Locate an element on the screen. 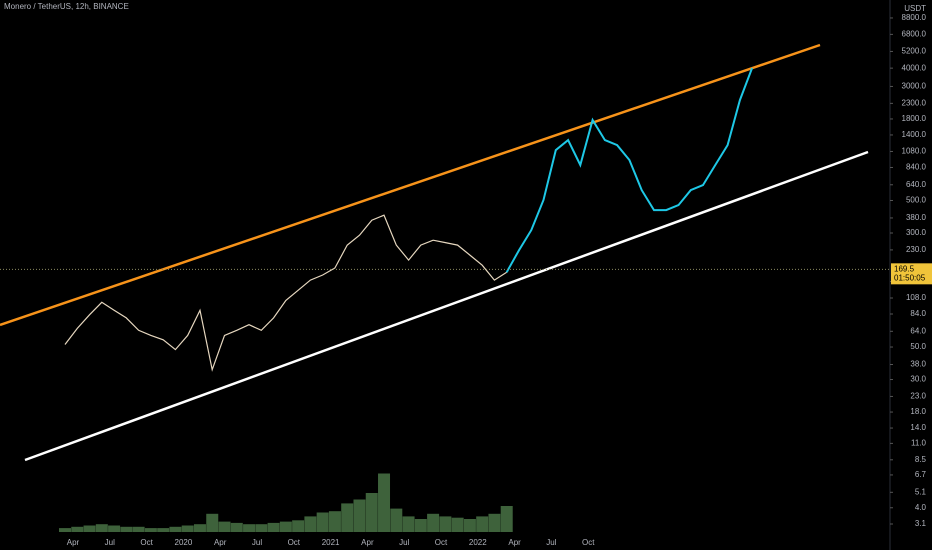 Image resolution: width=932 pixels, height=550 pixels. currency: USDT is located at coordinates (915, 8).